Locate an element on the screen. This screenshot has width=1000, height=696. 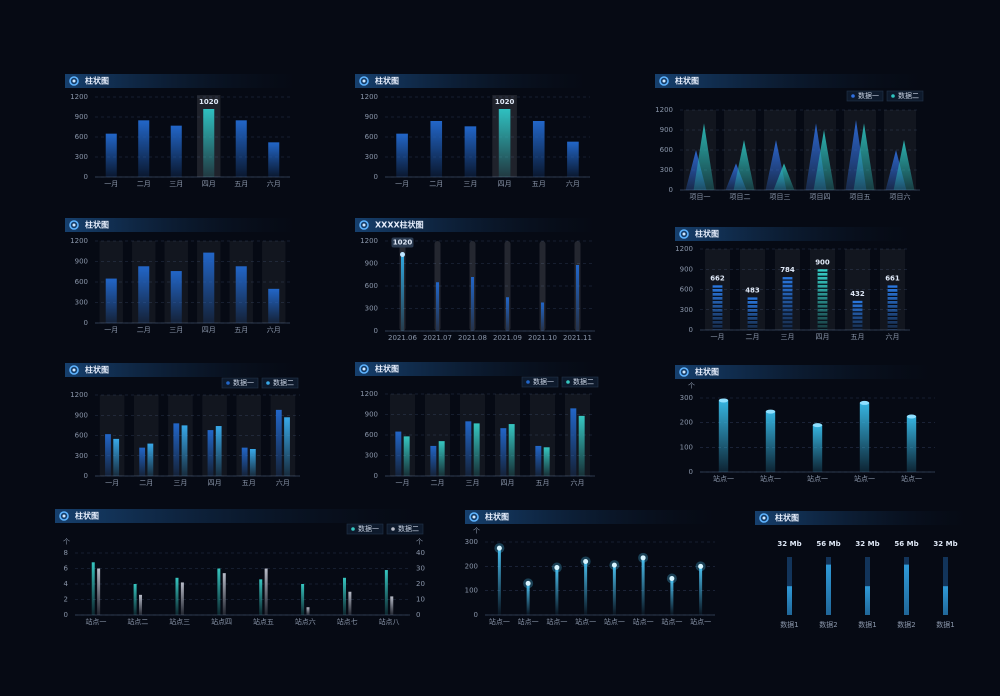
x-tick-label: 数据2 is located at coordinates (828, 624).